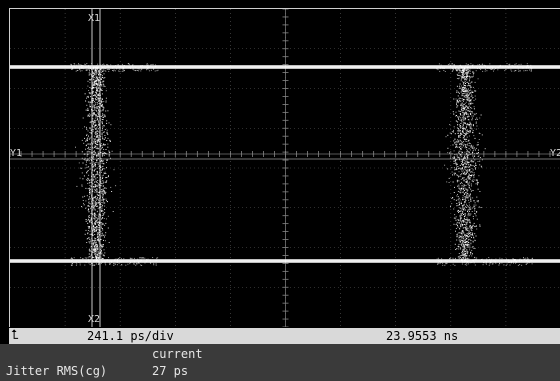 The width and height of the screenshot is (560, 381). What do you see at coordinates (94, 18) in the screenshot?
I see `cursor-x1-label: X1` at bounding box center [94, 18].